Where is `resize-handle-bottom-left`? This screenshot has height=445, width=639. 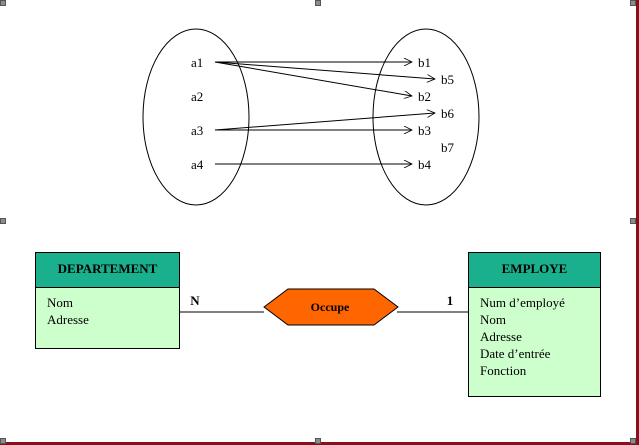 resize-handle-bottom-left is located at coordinates (3, 441).